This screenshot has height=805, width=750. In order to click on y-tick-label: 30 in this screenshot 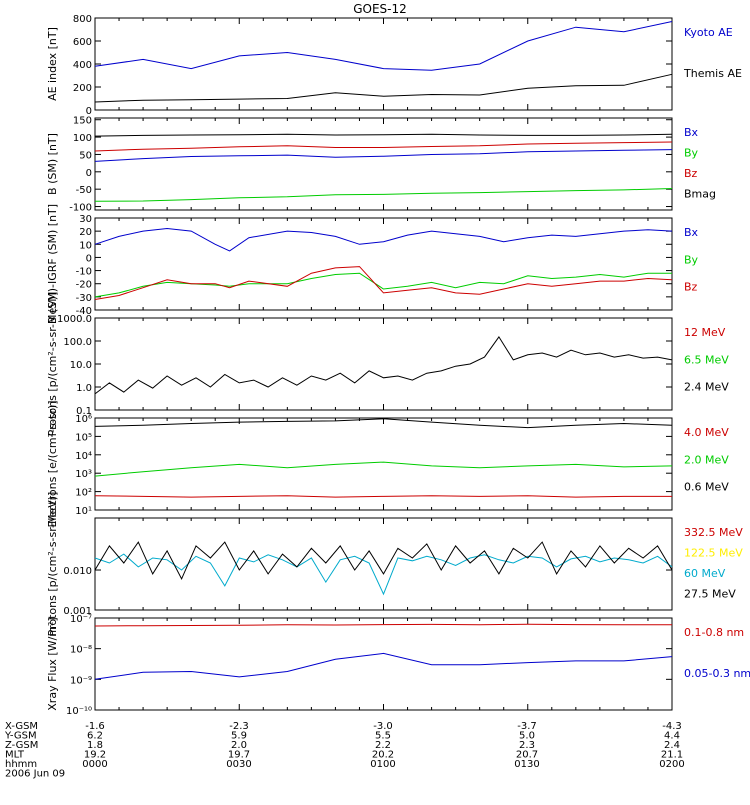, I will do `click(85, 219)`.